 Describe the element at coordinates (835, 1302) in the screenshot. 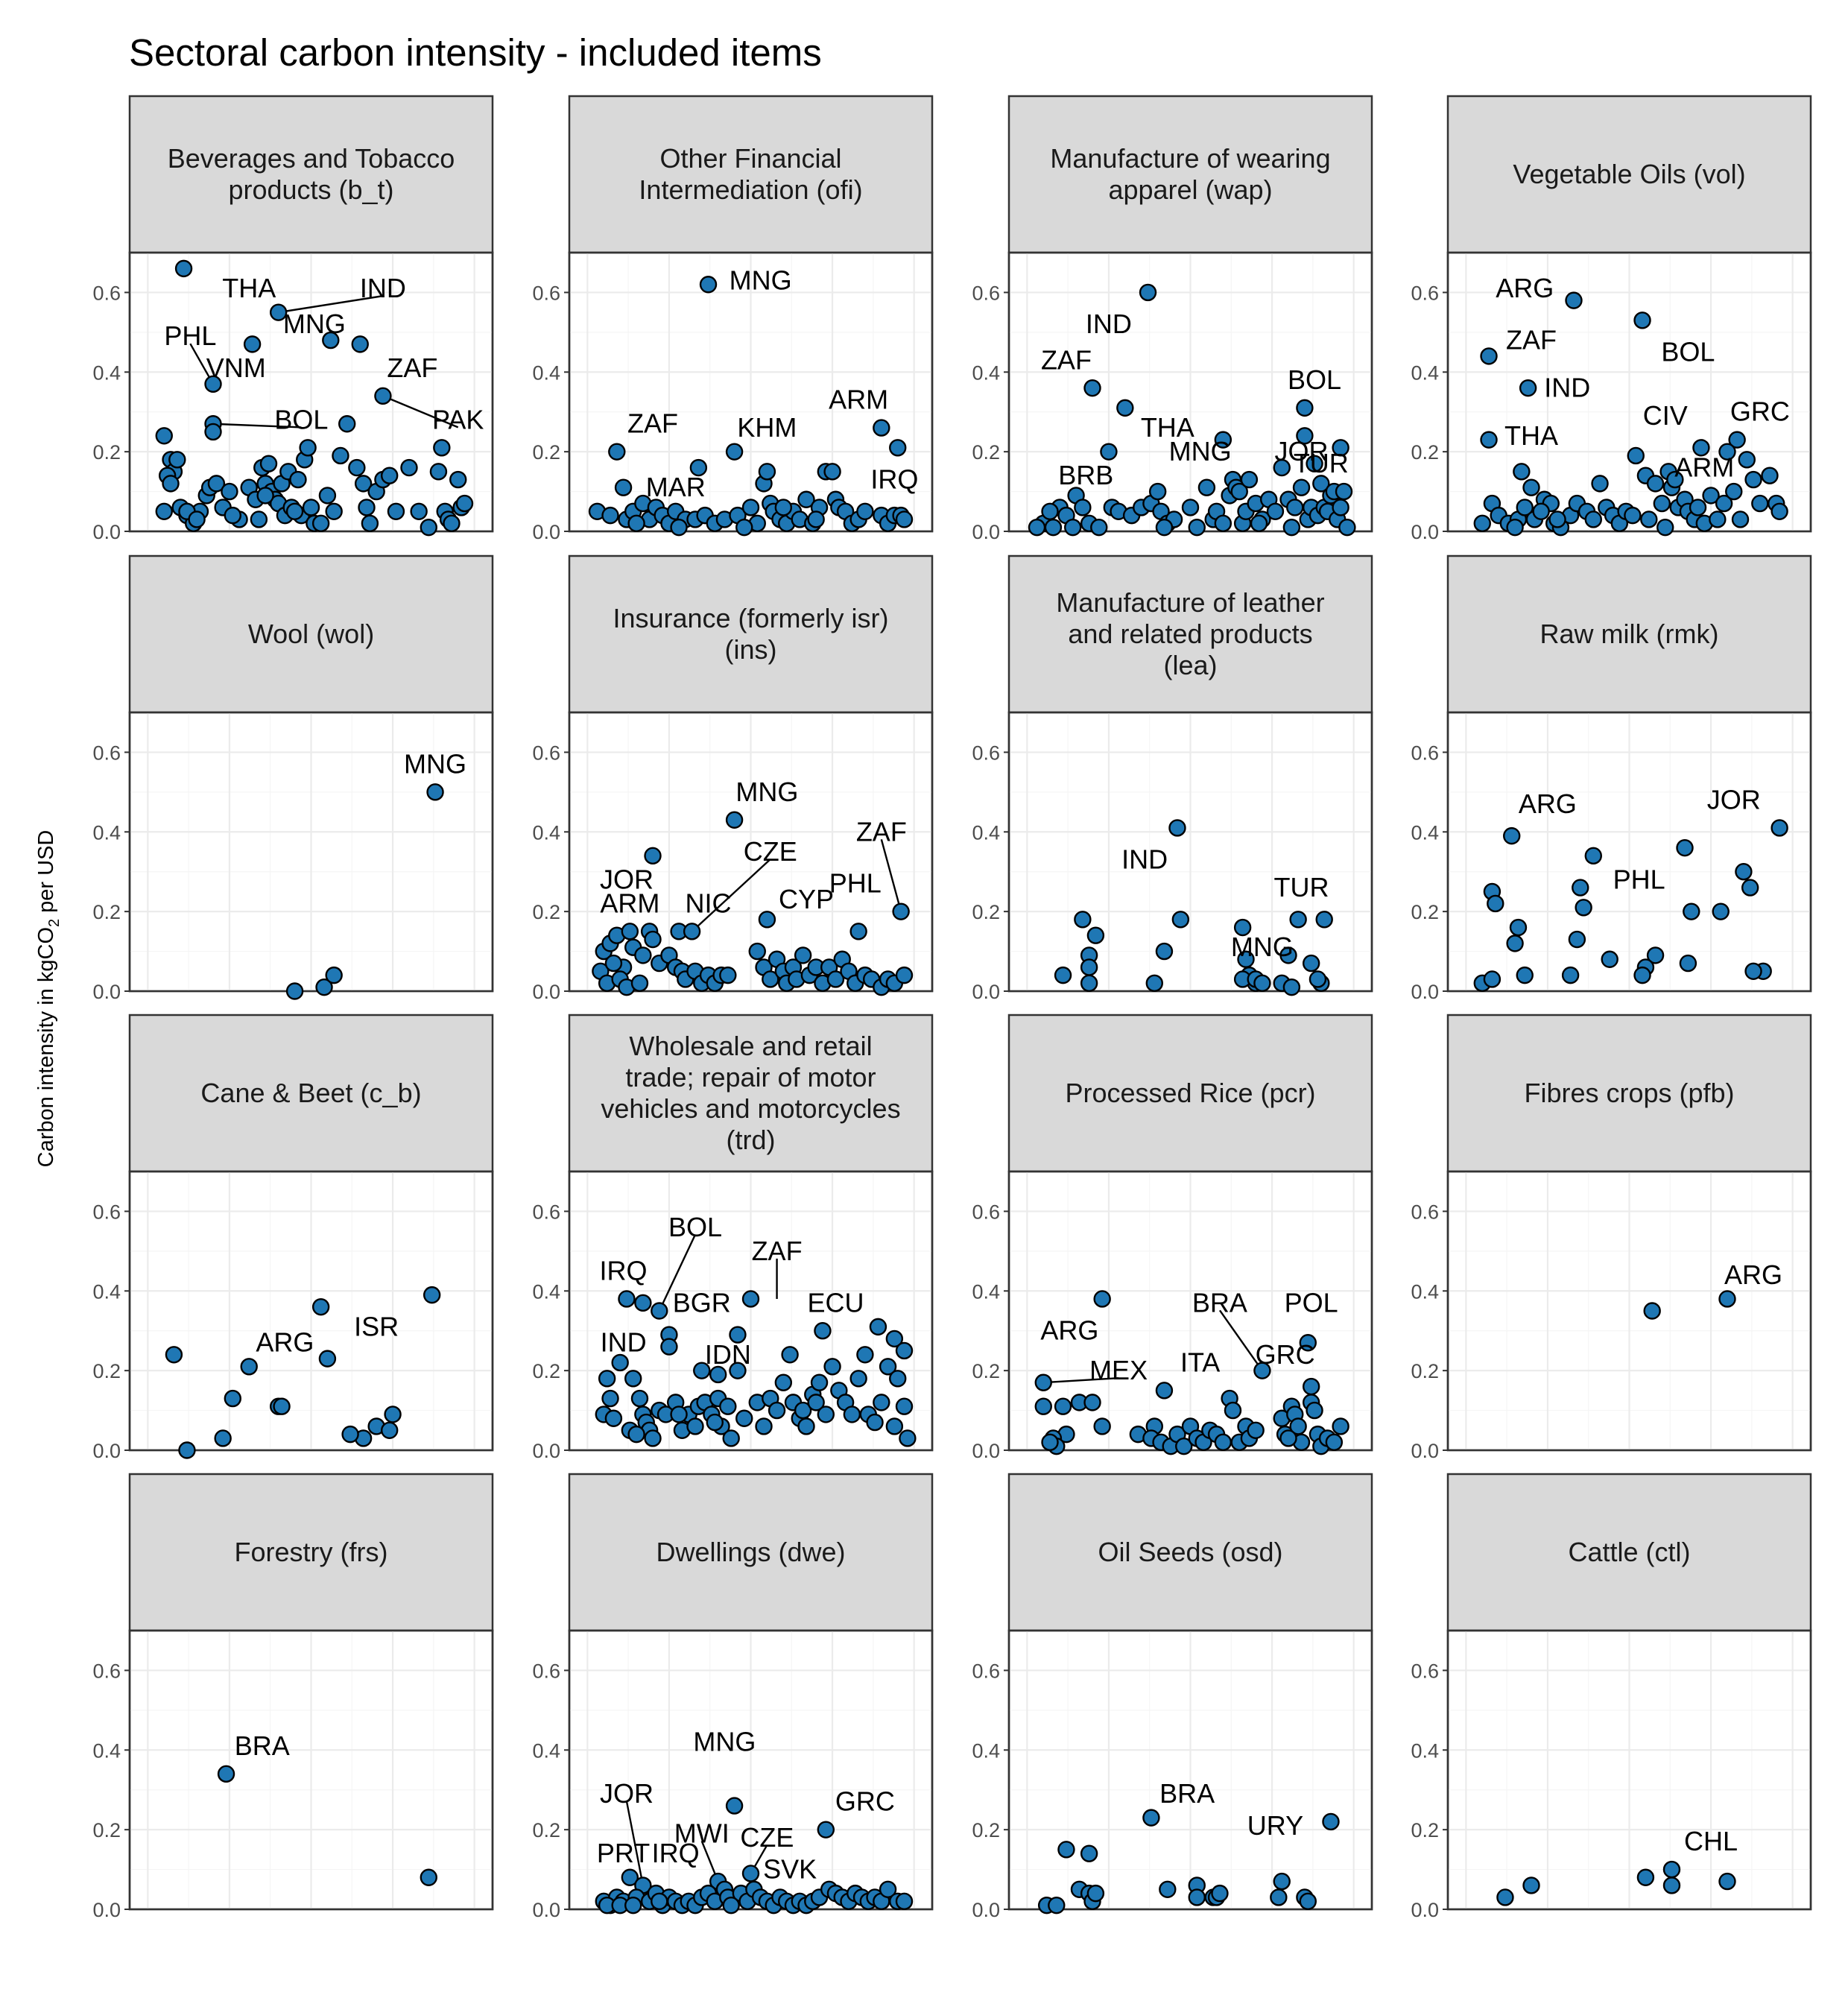

I see `country-label: ECU` at that location.